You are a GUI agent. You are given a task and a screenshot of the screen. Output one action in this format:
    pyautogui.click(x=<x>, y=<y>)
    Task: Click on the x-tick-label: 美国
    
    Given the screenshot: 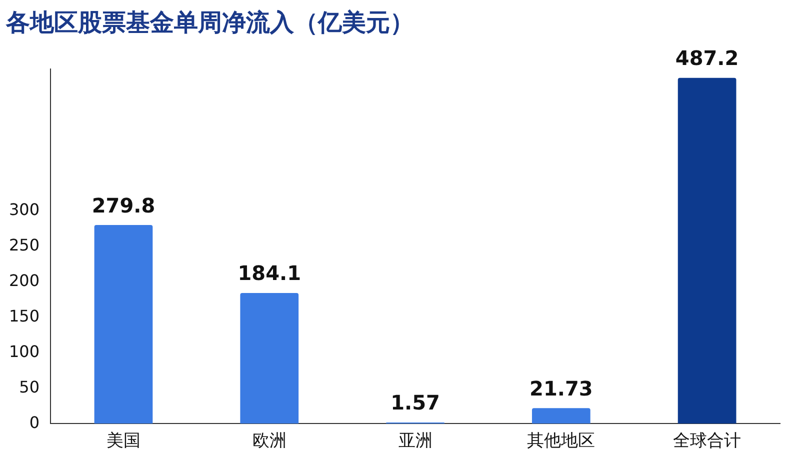 What is the action you would take?
    pyautogui.click(x=123, y=441)
    